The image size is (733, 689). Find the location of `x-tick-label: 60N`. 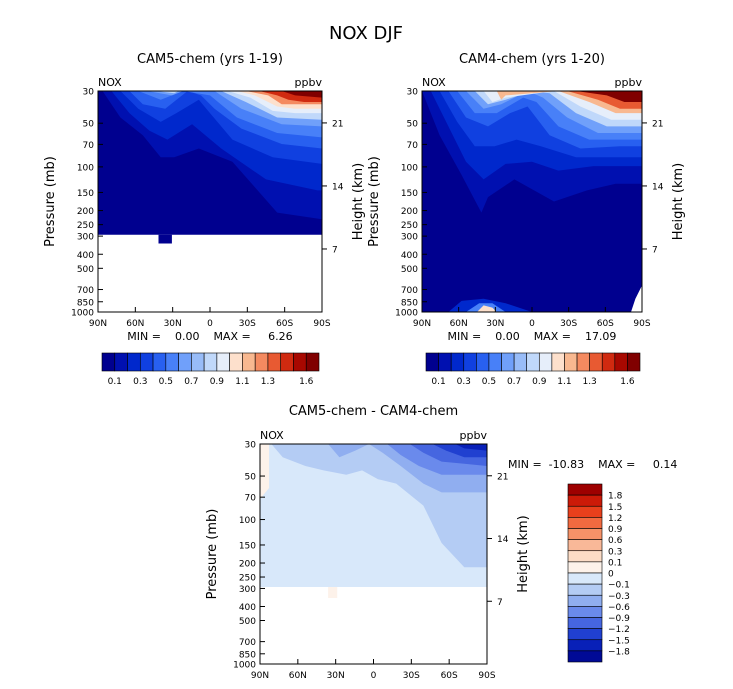

x-tick-label: 60N is located at coordinates (298, 676).